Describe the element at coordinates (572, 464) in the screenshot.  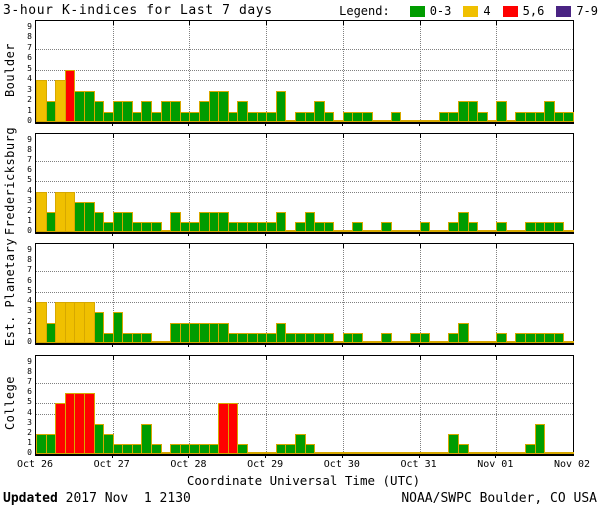
I see `x-tick-label: Nov 02` at that location.